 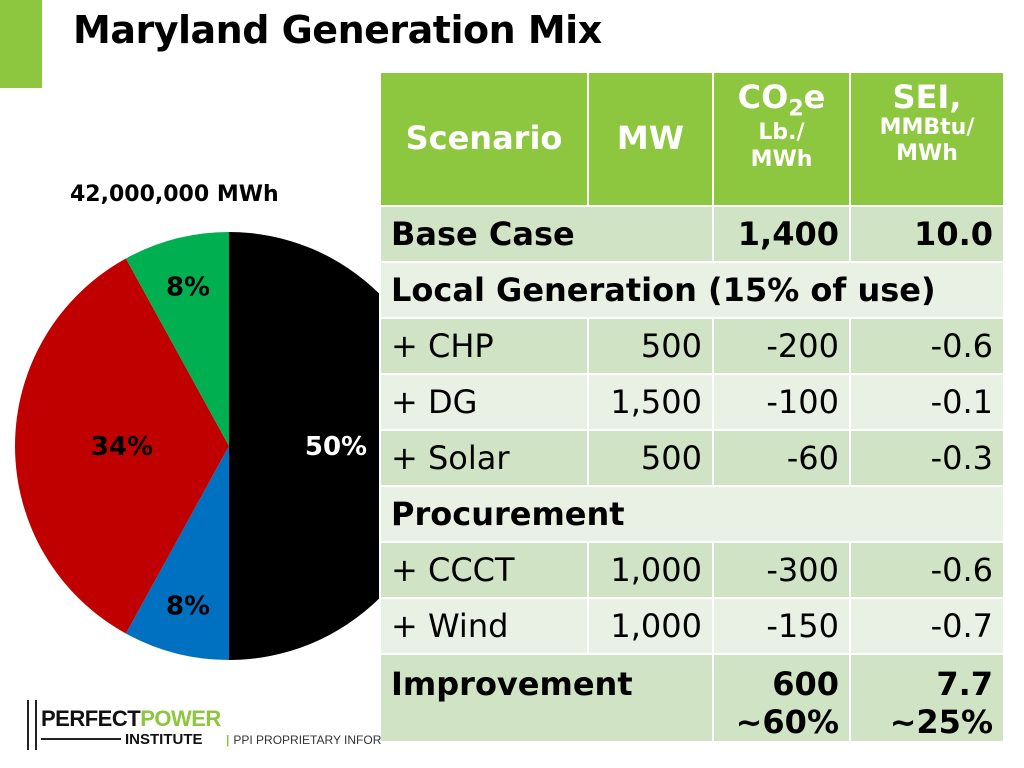 I want to click on pie-label-1: 8%, so click(x=188, y=607).